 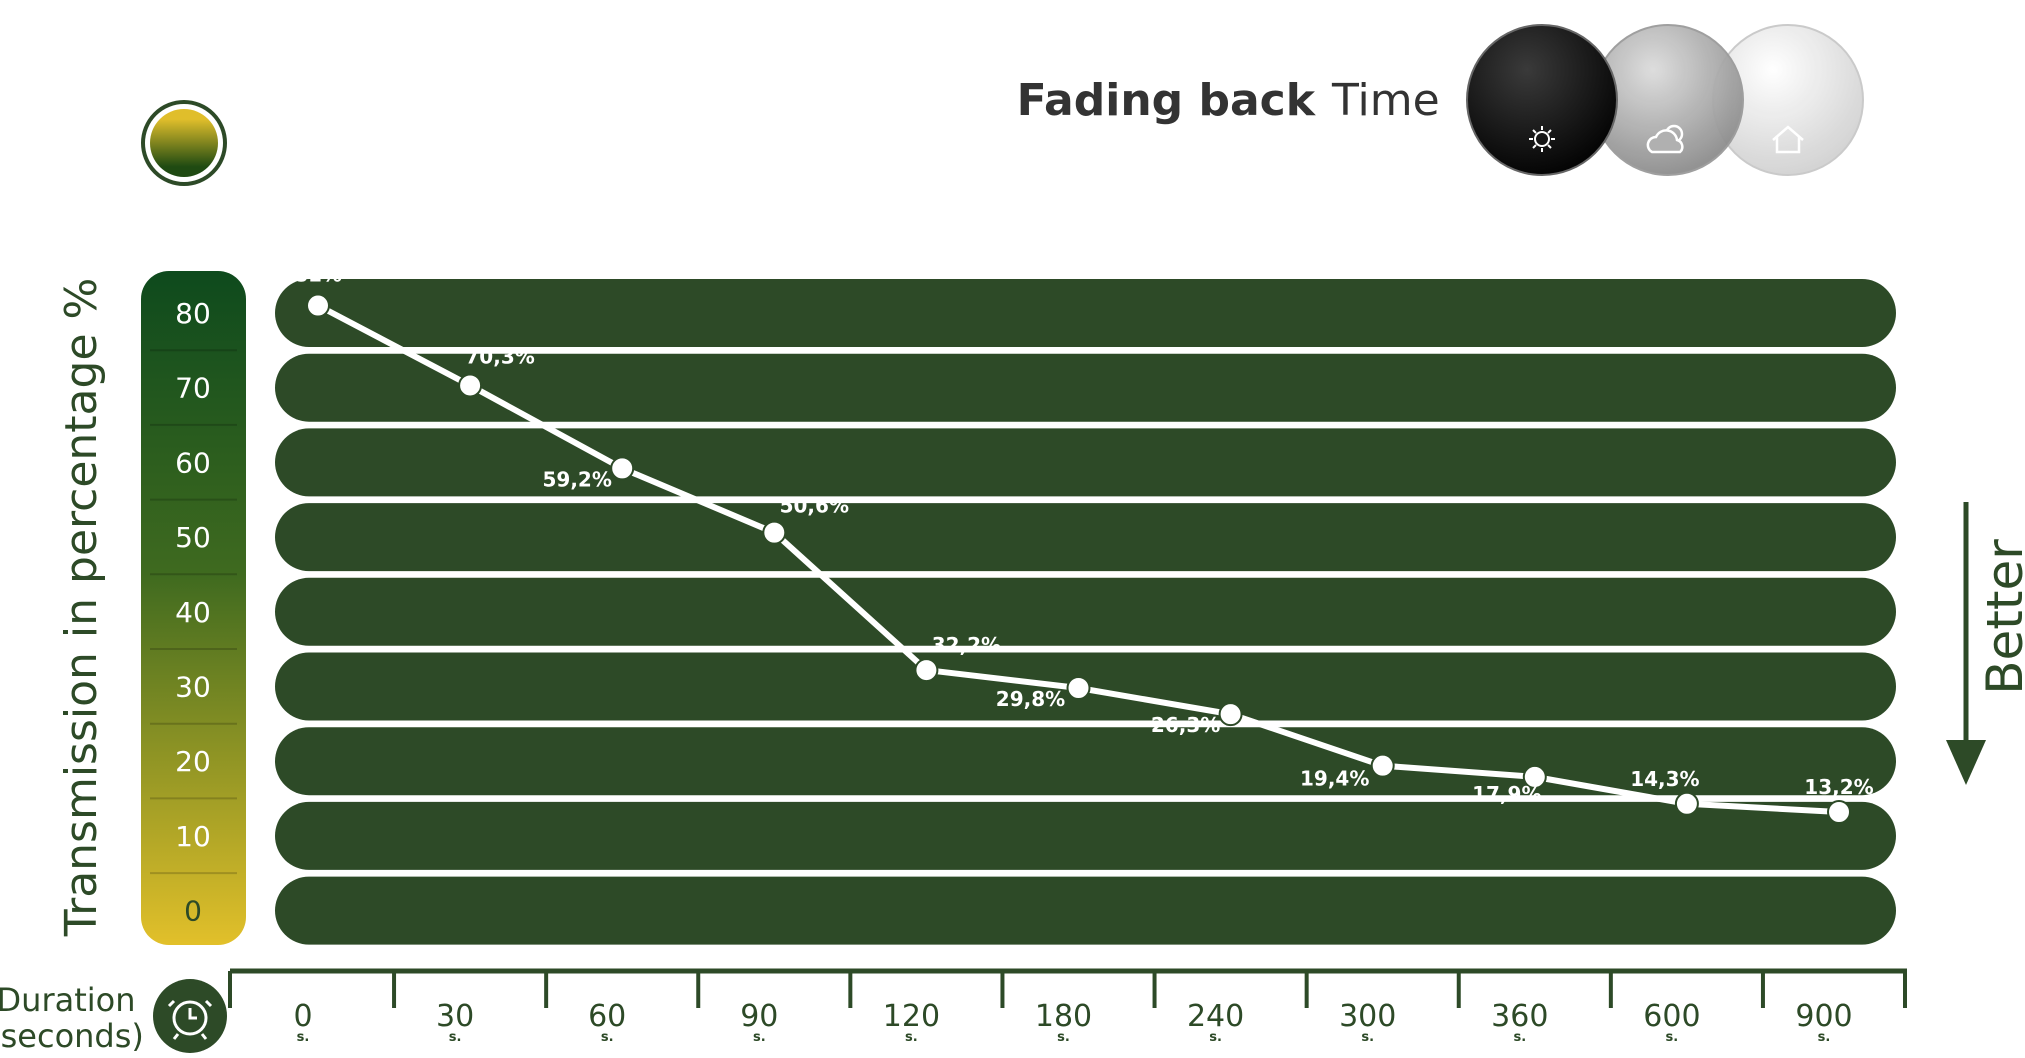 What do you see at coordinates (193, 836) in the screenshot?
I see `y-tick-label: 10` at bounding box center [193, 836].